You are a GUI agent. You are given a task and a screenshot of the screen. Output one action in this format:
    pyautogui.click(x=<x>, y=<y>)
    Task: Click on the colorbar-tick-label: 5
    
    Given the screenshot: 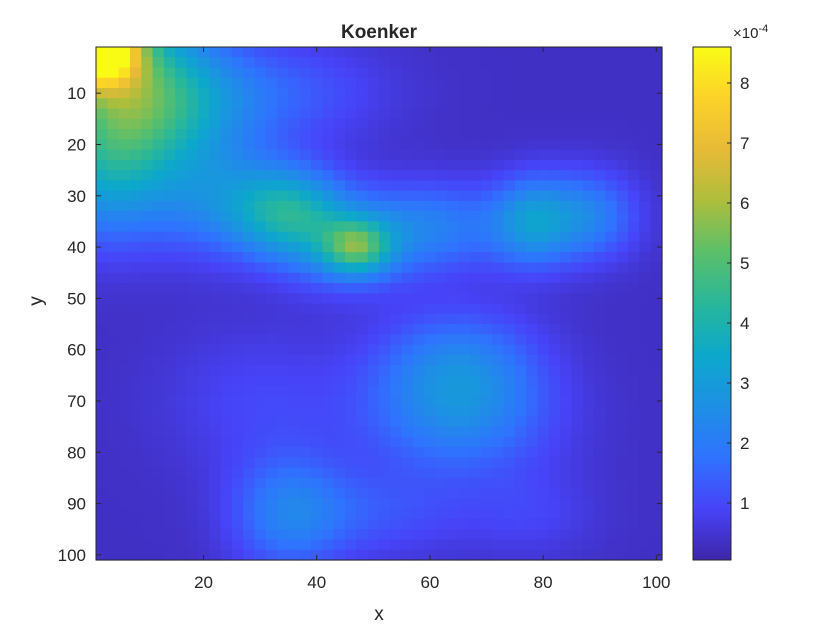 What is the action you would take?
    pyautogui.click(x=744, y=263)
    